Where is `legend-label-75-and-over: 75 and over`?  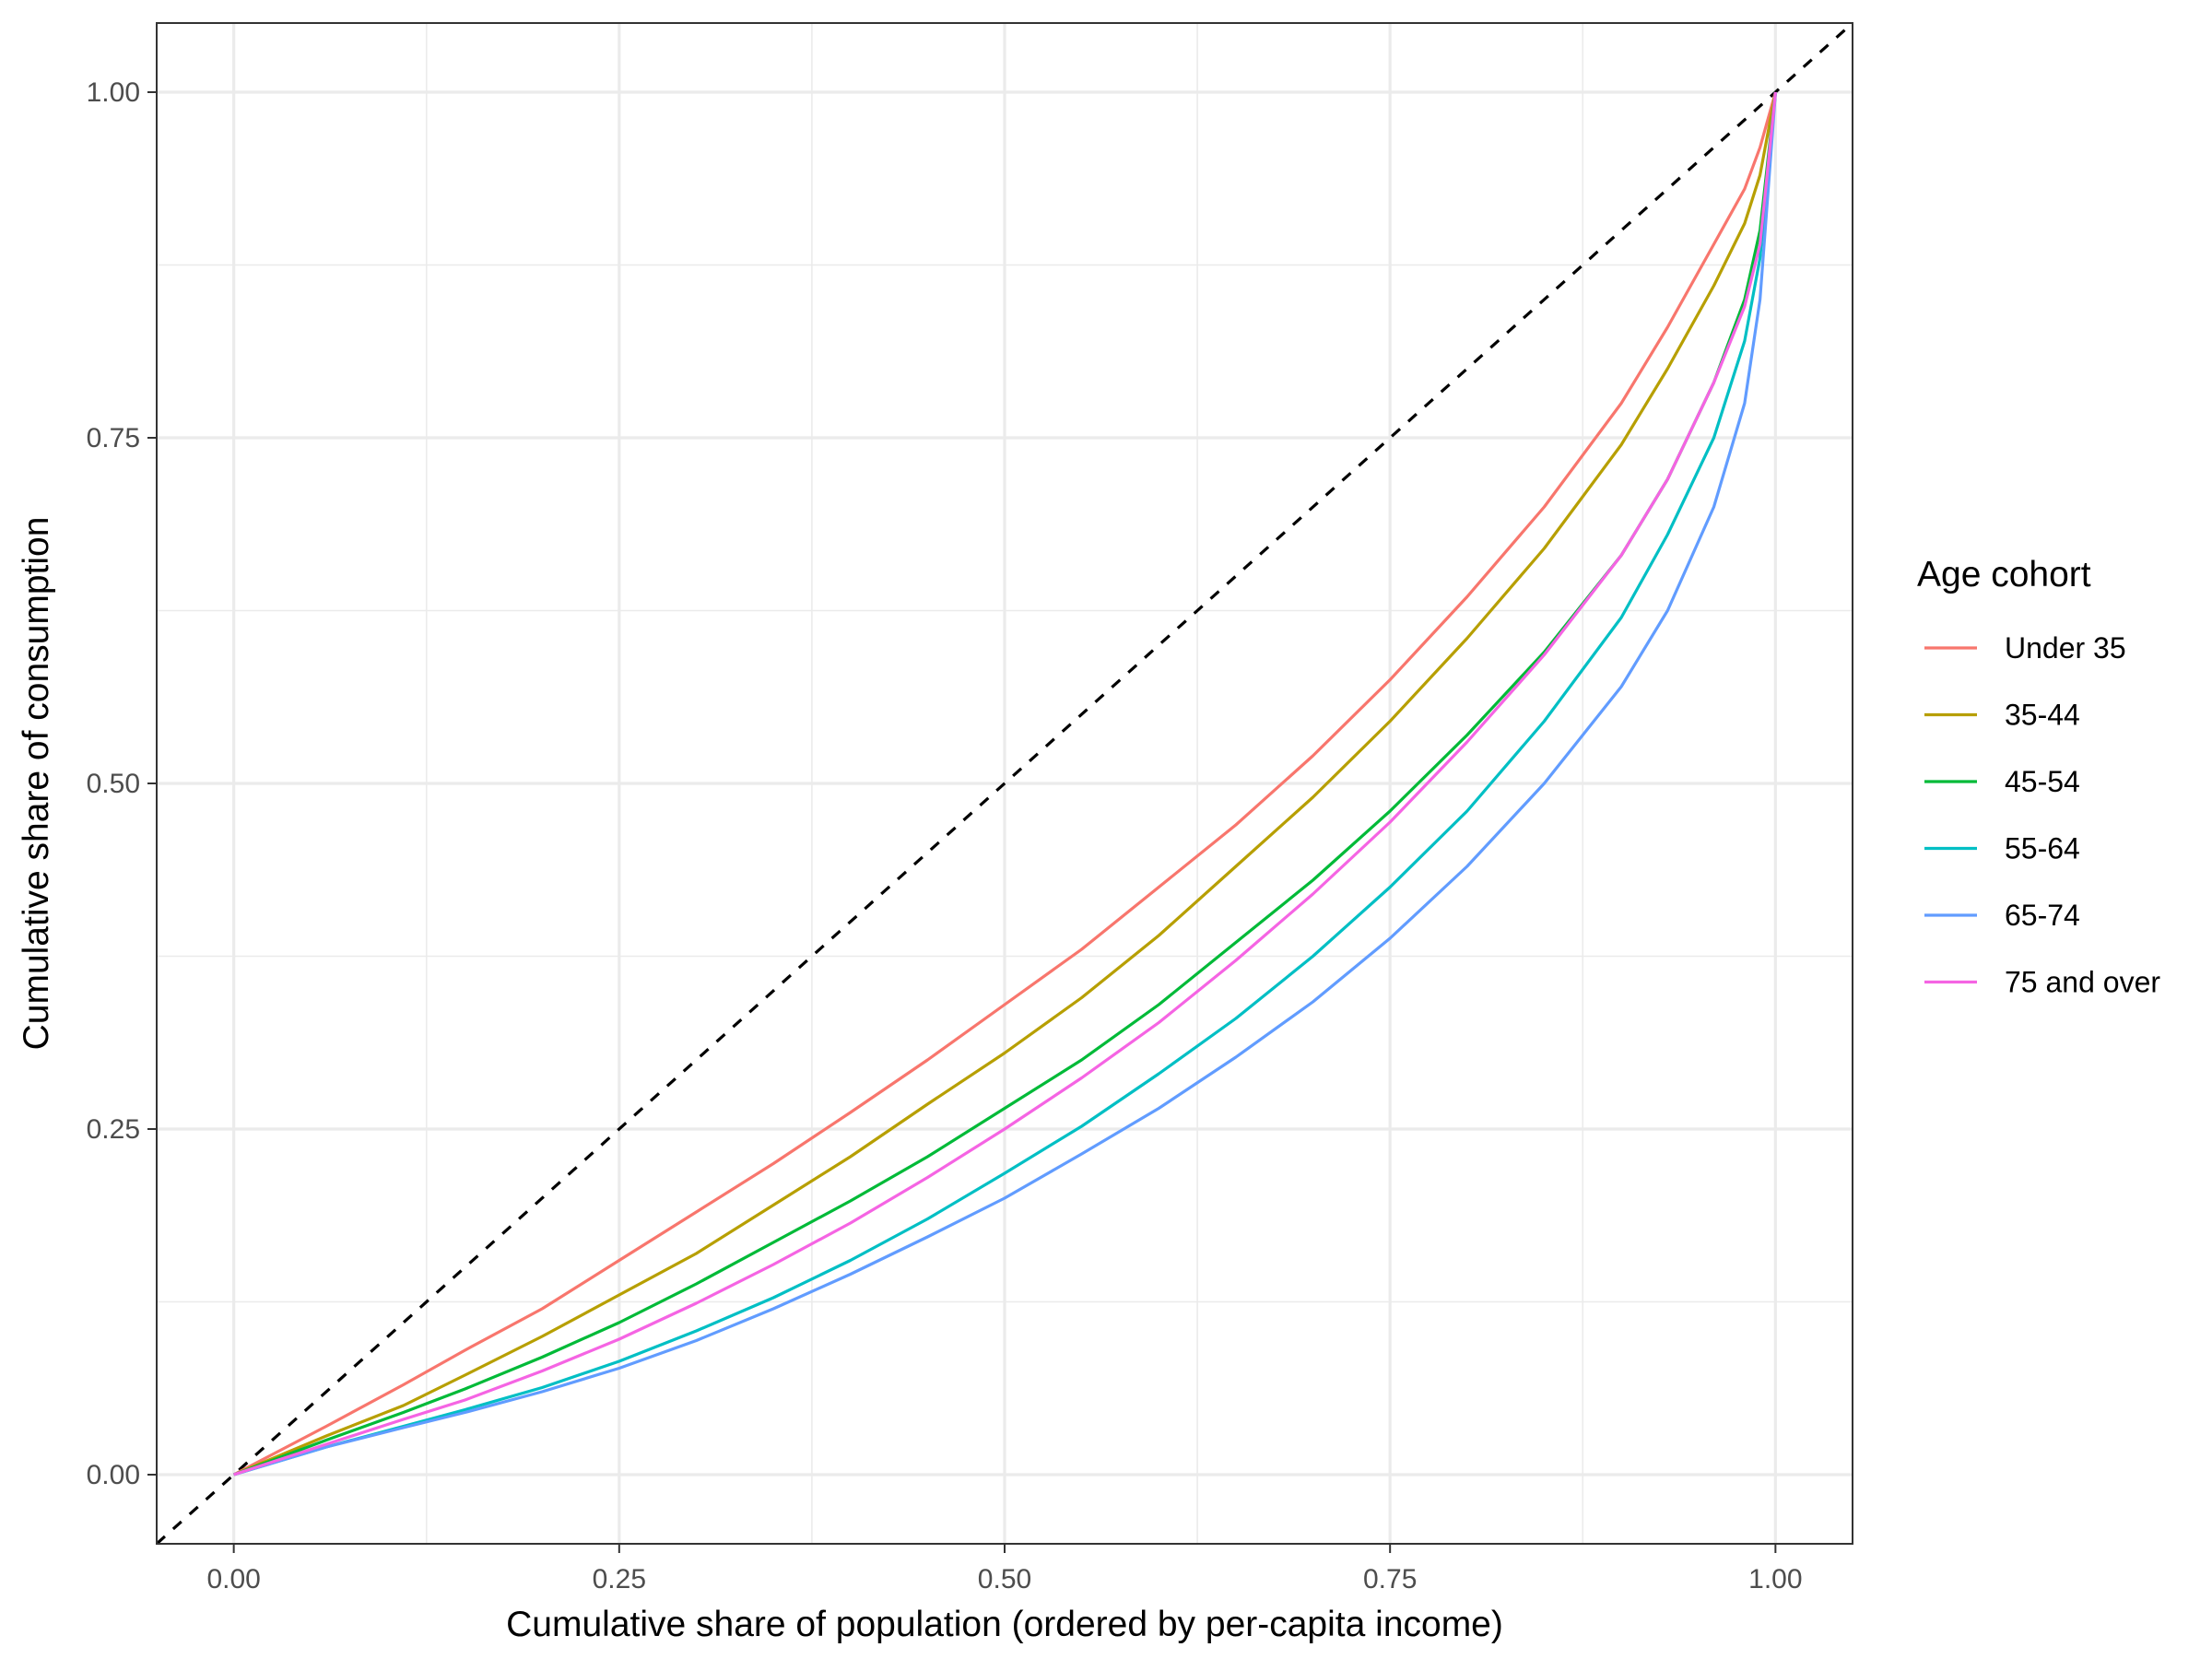
legend-label-75-and-over: 75 and over is located at coordinates (2082, 982).